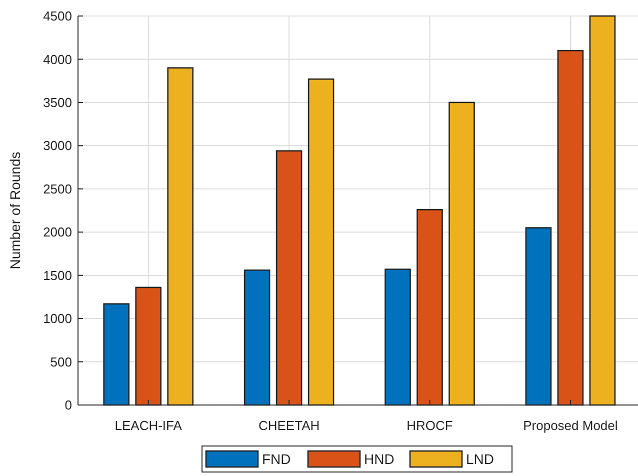  What do you see at coordinates (57, 318) in the screenshot?
I see `y-tick-label: 1000` at bounding box center [57, 318].